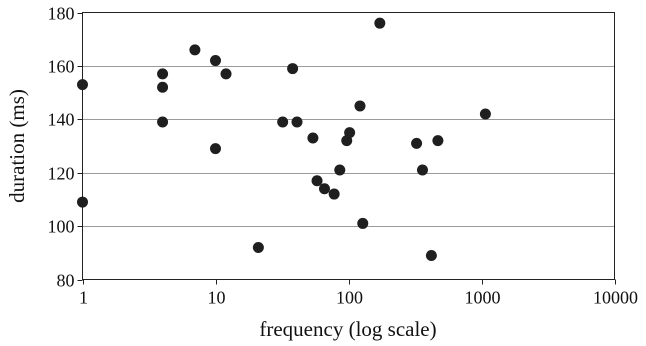 The height and width of the screenshot is (346, 646). I want to click on y-axis-label: duration (ms), so click(17, 146).